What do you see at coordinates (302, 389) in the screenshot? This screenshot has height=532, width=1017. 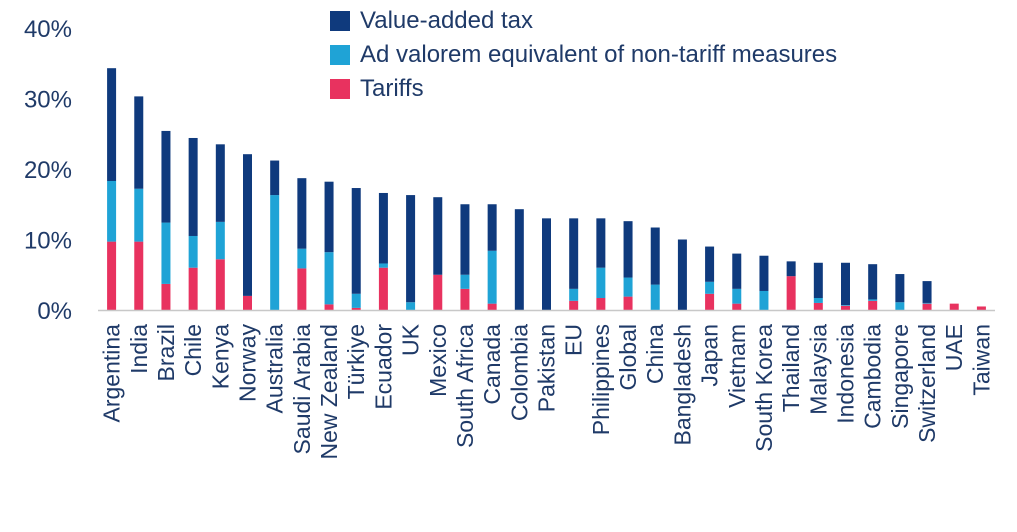 I see `x-tick-label: Saudi Arabia` at bounding box center [302, 389].